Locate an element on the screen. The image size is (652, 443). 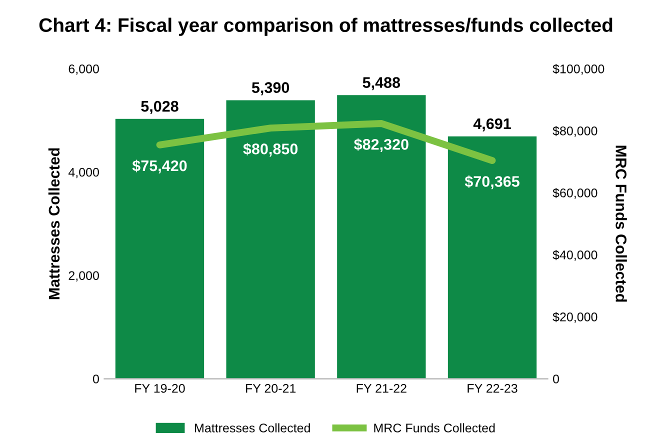
y-tick-label: 4,000 is located at coordinates (83, 173).